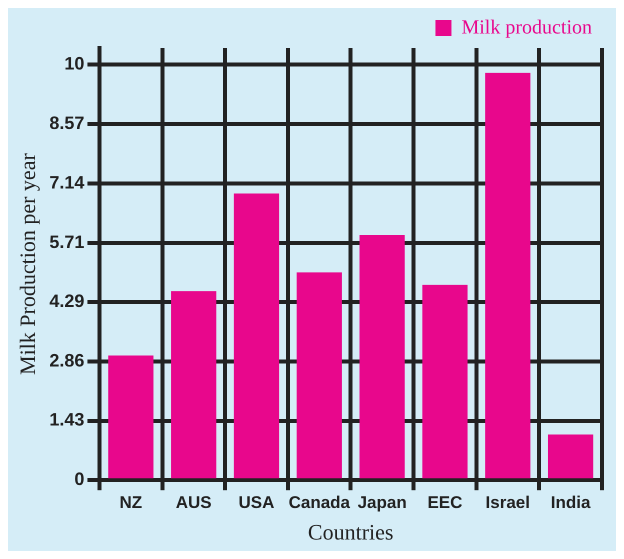 The image size is (624, 559). I want to click on y-tick-label: 2.86, so click(66, 360).